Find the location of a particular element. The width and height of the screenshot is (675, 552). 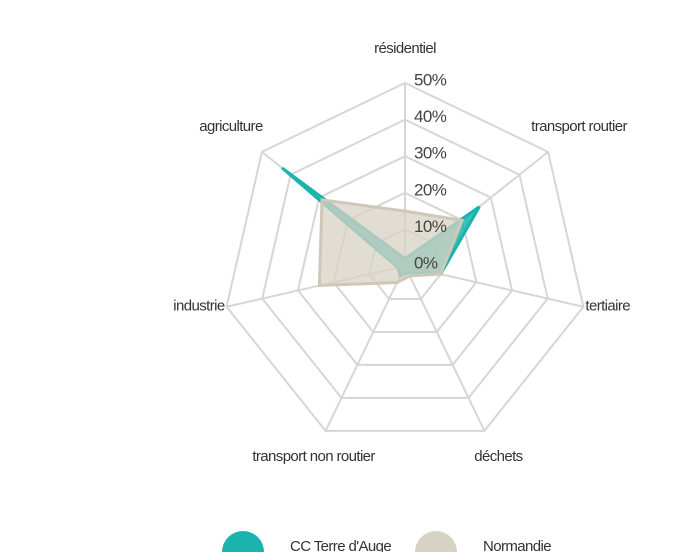

category-label: transport non routier is located at coordinates (313, 456).